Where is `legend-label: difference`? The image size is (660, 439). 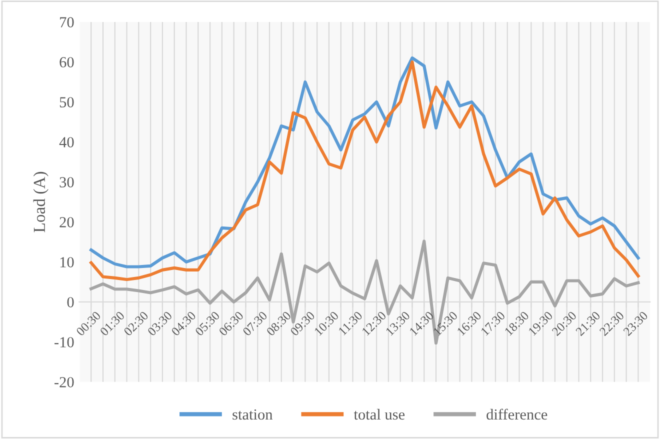
legend-label: difference is located at coordinates (517, 414).